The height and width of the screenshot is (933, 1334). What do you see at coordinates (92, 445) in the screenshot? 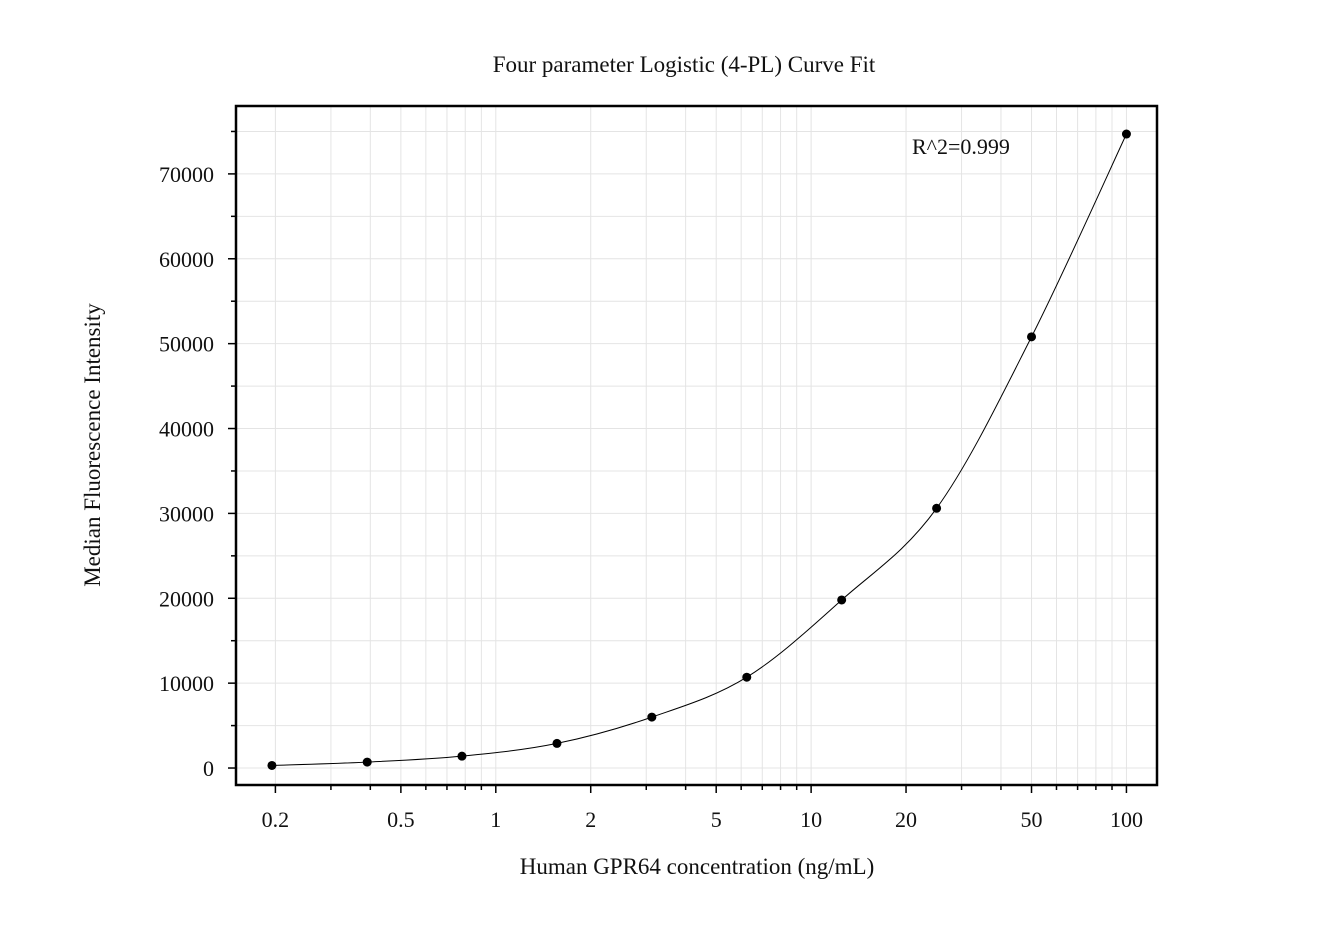
I see `y-axis-label: Median Fluorescence Intensity` at bounding box center [92, 445].